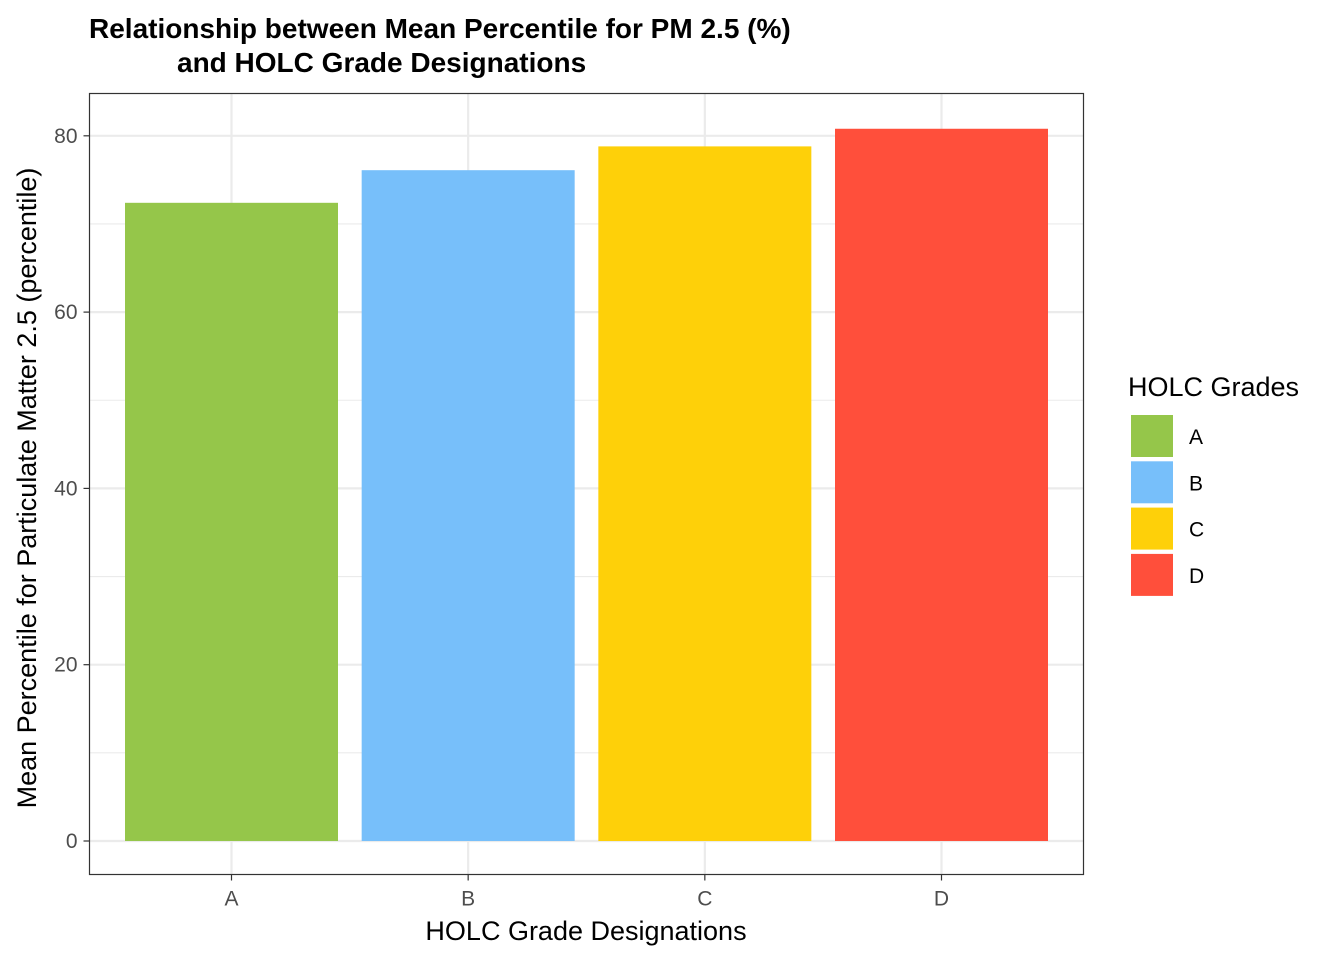  Describe the element at coordinates (1152, 436) in the screenshot. I see `legend-key-a` at that location.